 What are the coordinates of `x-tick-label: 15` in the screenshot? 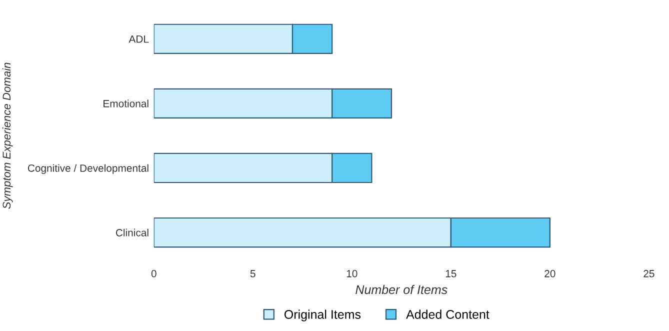 It's located at (451, 274).